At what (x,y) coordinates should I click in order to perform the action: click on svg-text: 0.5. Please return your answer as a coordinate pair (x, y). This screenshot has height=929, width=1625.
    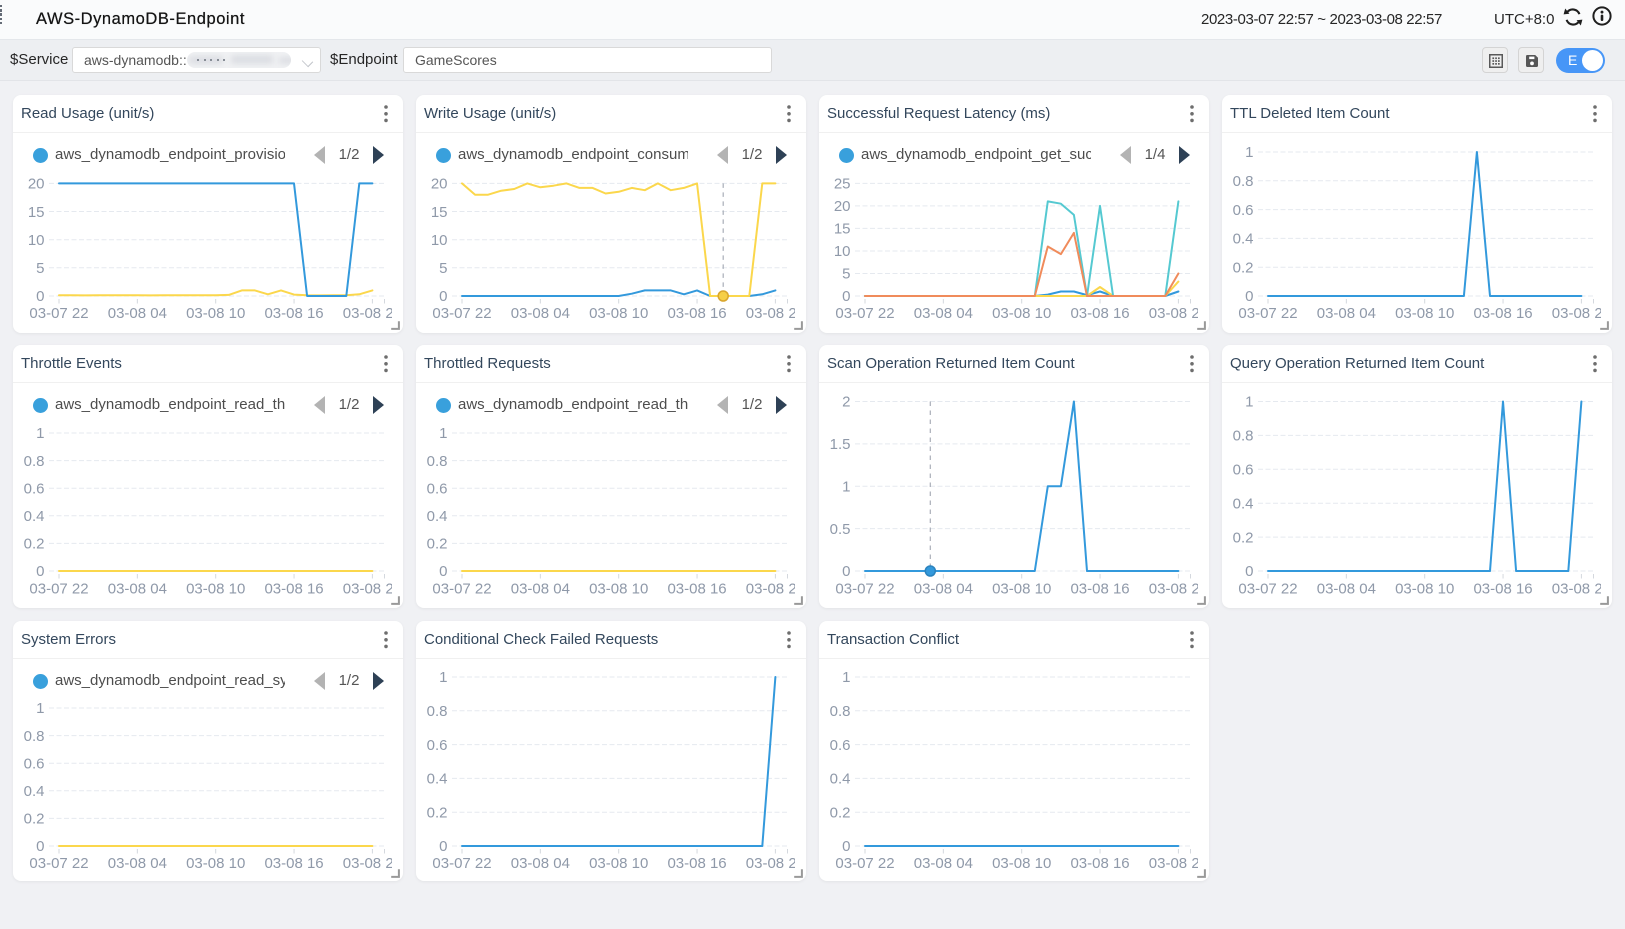
    Looking at the image, I should click on (840, 529).